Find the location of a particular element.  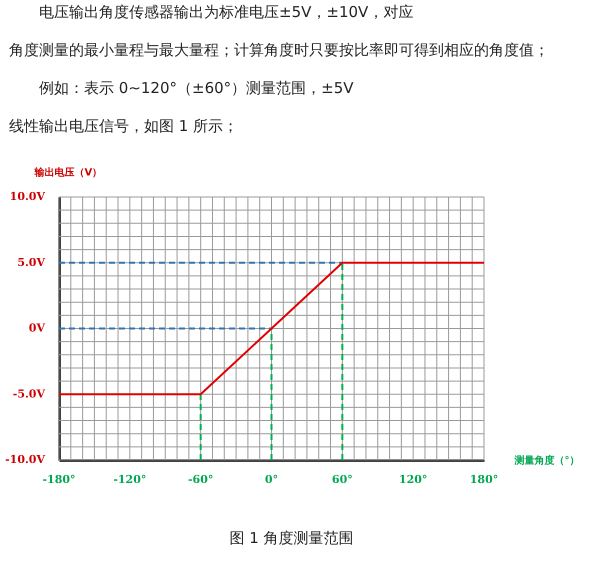

y-tick-label: -5.0V is located at coordinates (29, 393).